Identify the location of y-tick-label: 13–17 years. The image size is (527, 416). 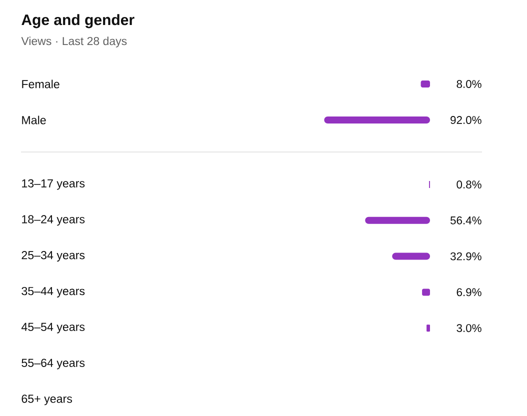
(53, 184).